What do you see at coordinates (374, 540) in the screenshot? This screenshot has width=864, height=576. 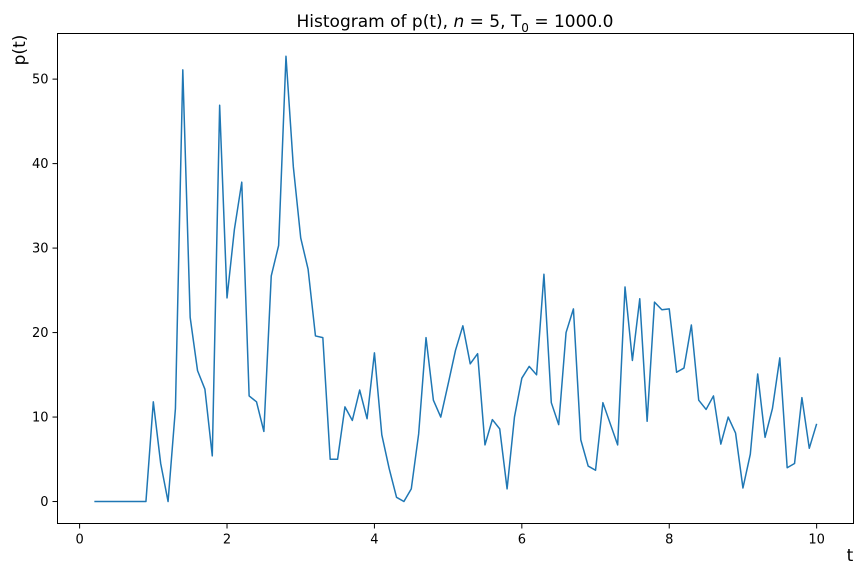 I see `x-tick-label: 4` at bounding box center [374, 540].